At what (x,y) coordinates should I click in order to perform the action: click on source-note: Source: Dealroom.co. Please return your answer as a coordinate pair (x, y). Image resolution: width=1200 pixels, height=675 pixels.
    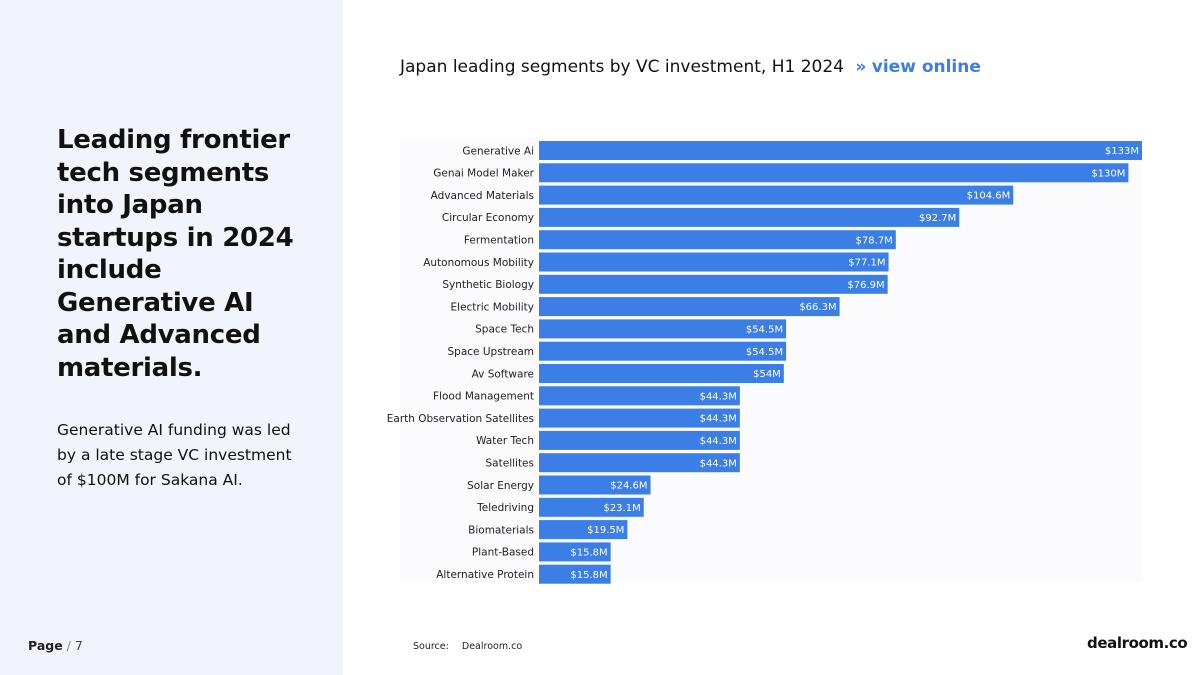
    Looking at the image, I should click on (467, 646).